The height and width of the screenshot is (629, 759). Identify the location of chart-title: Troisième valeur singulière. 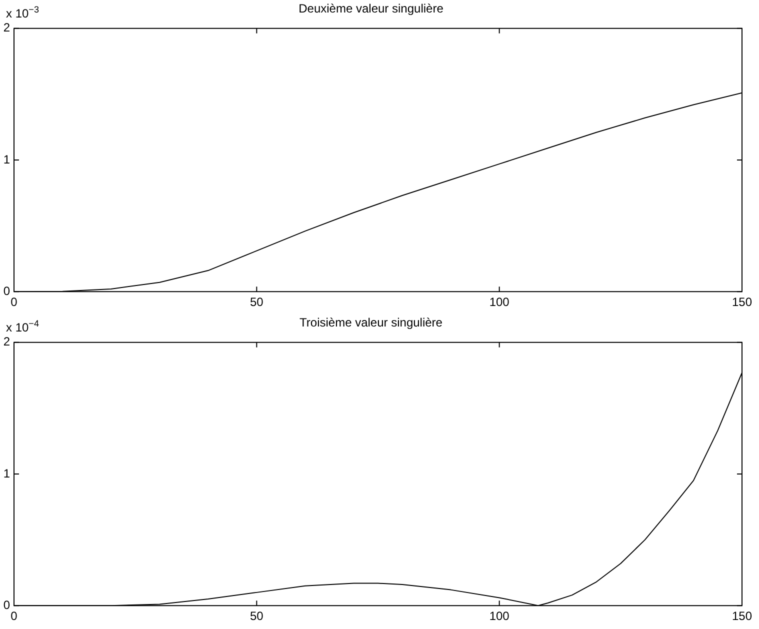
(371, 323).